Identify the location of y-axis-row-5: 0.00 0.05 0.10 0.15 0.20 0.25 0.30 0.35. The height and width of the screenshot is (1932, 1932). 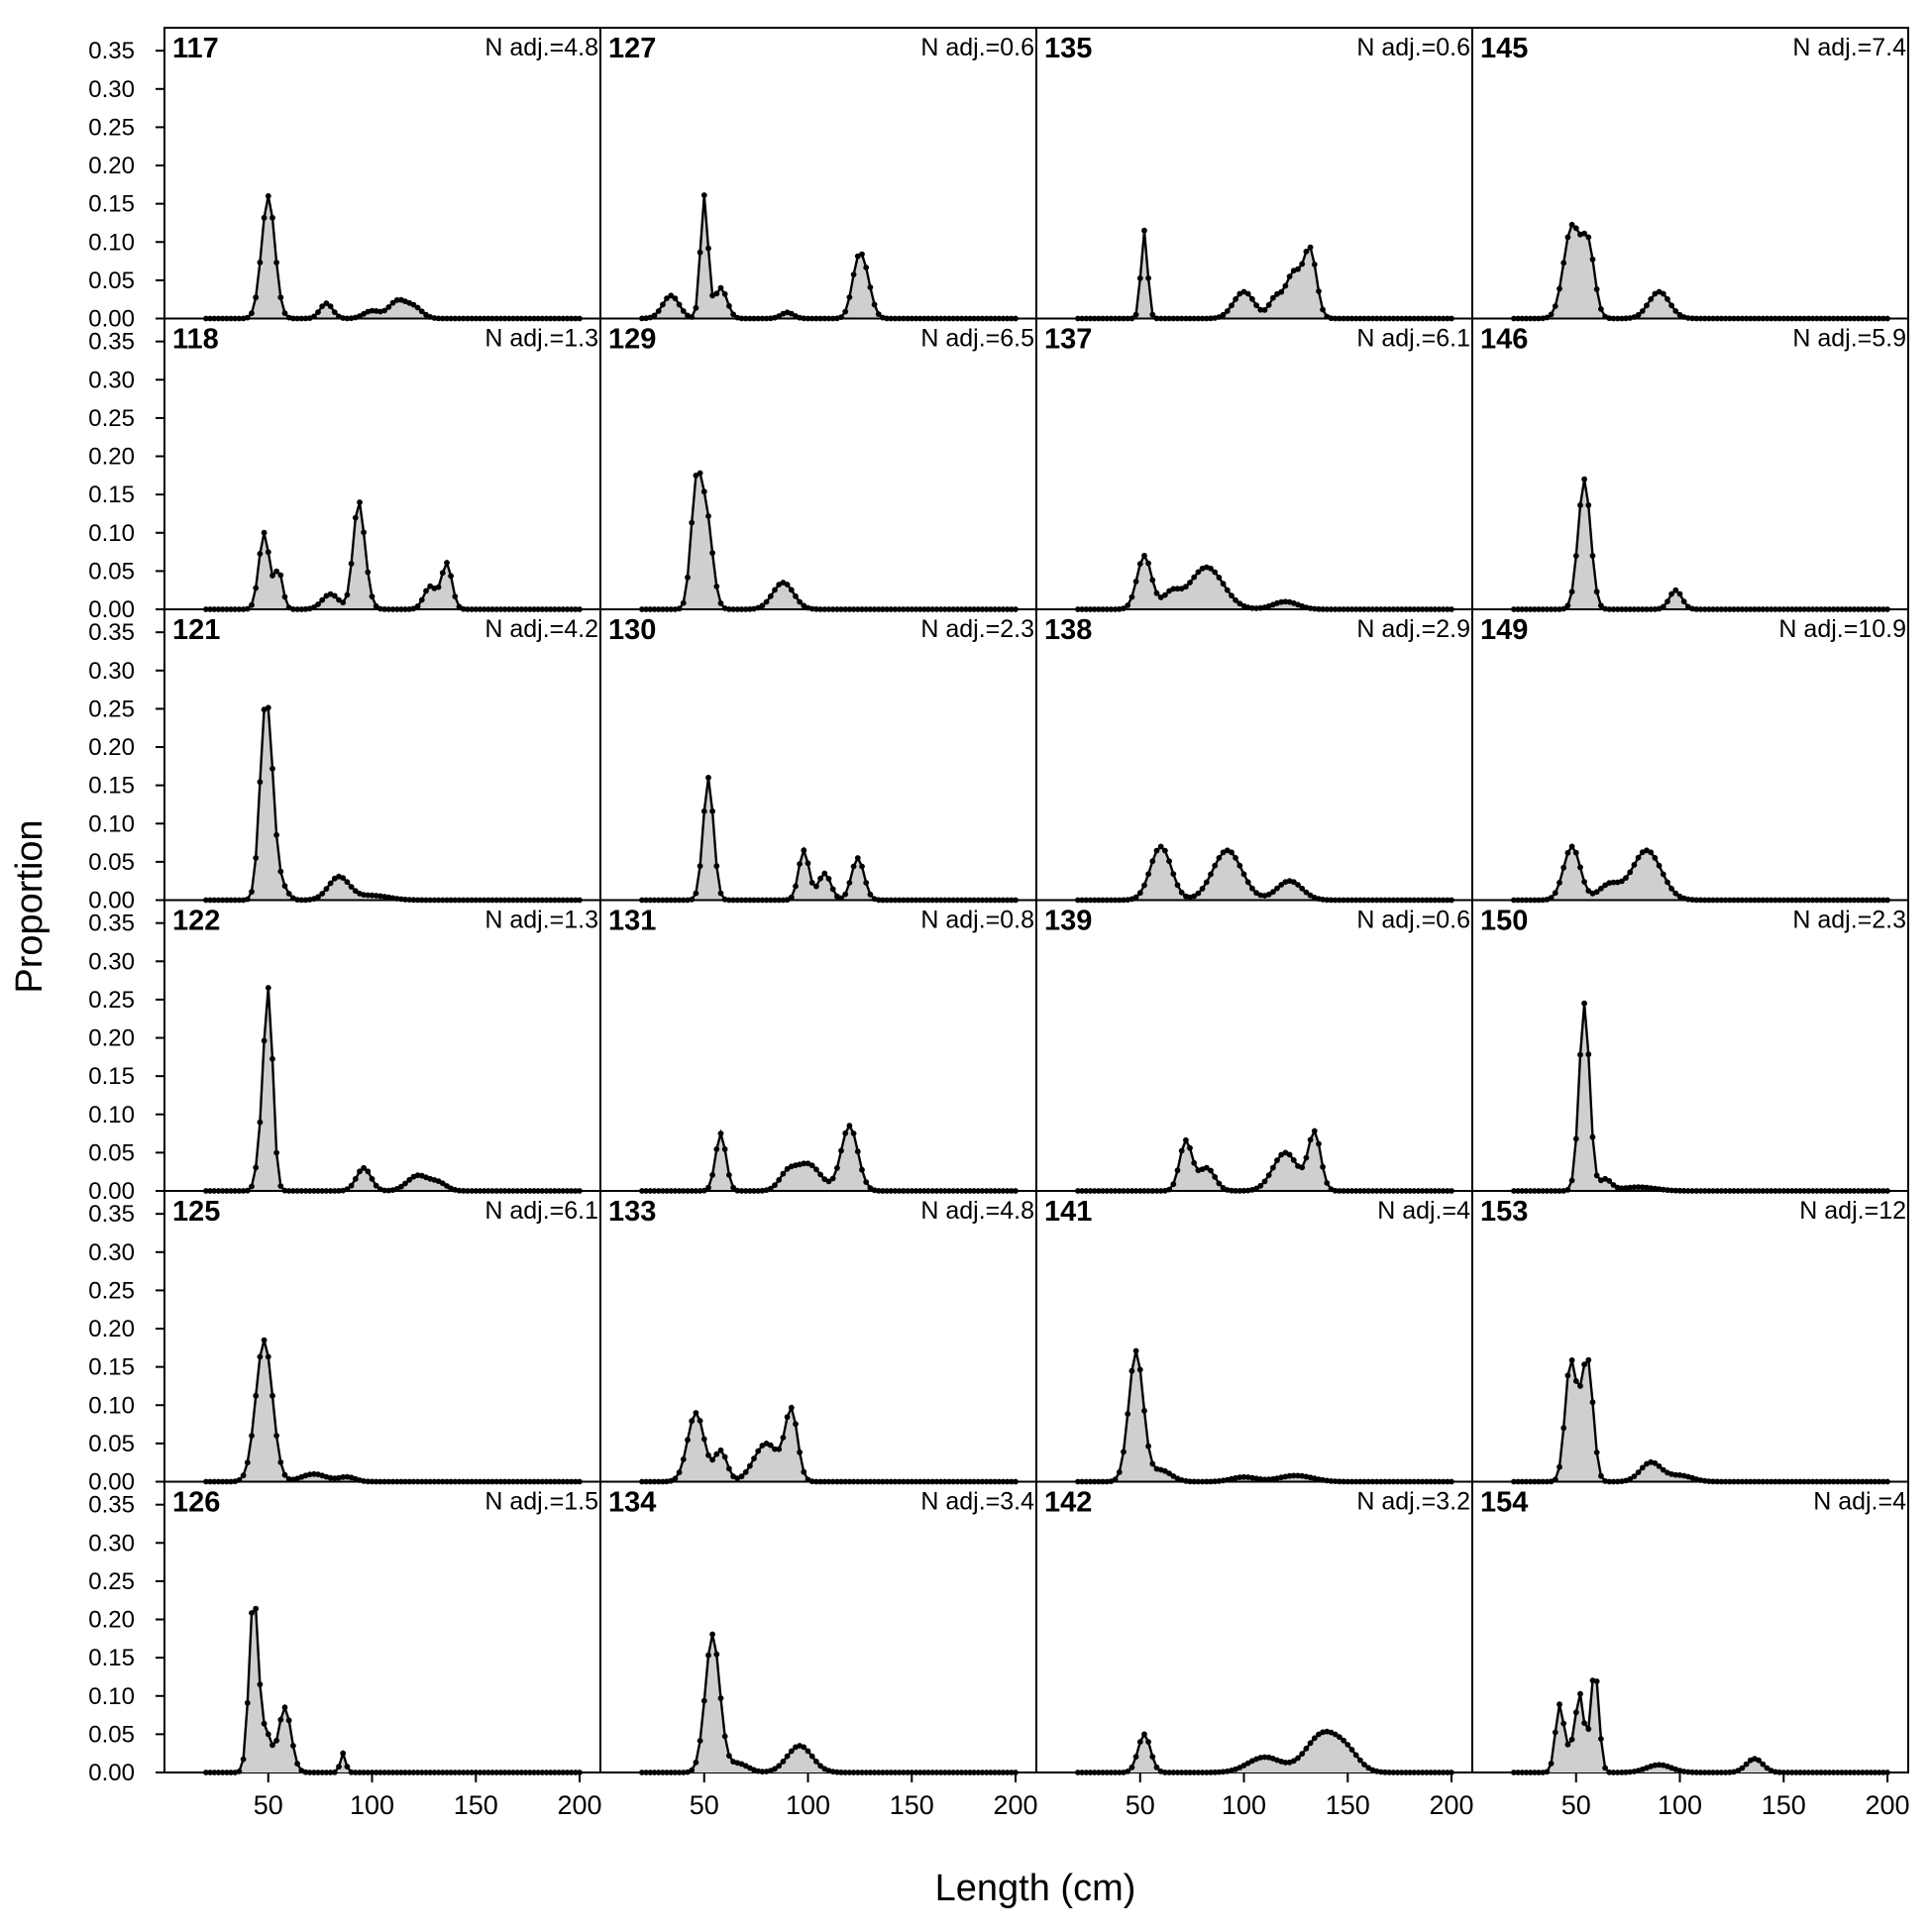
(126, 1348).